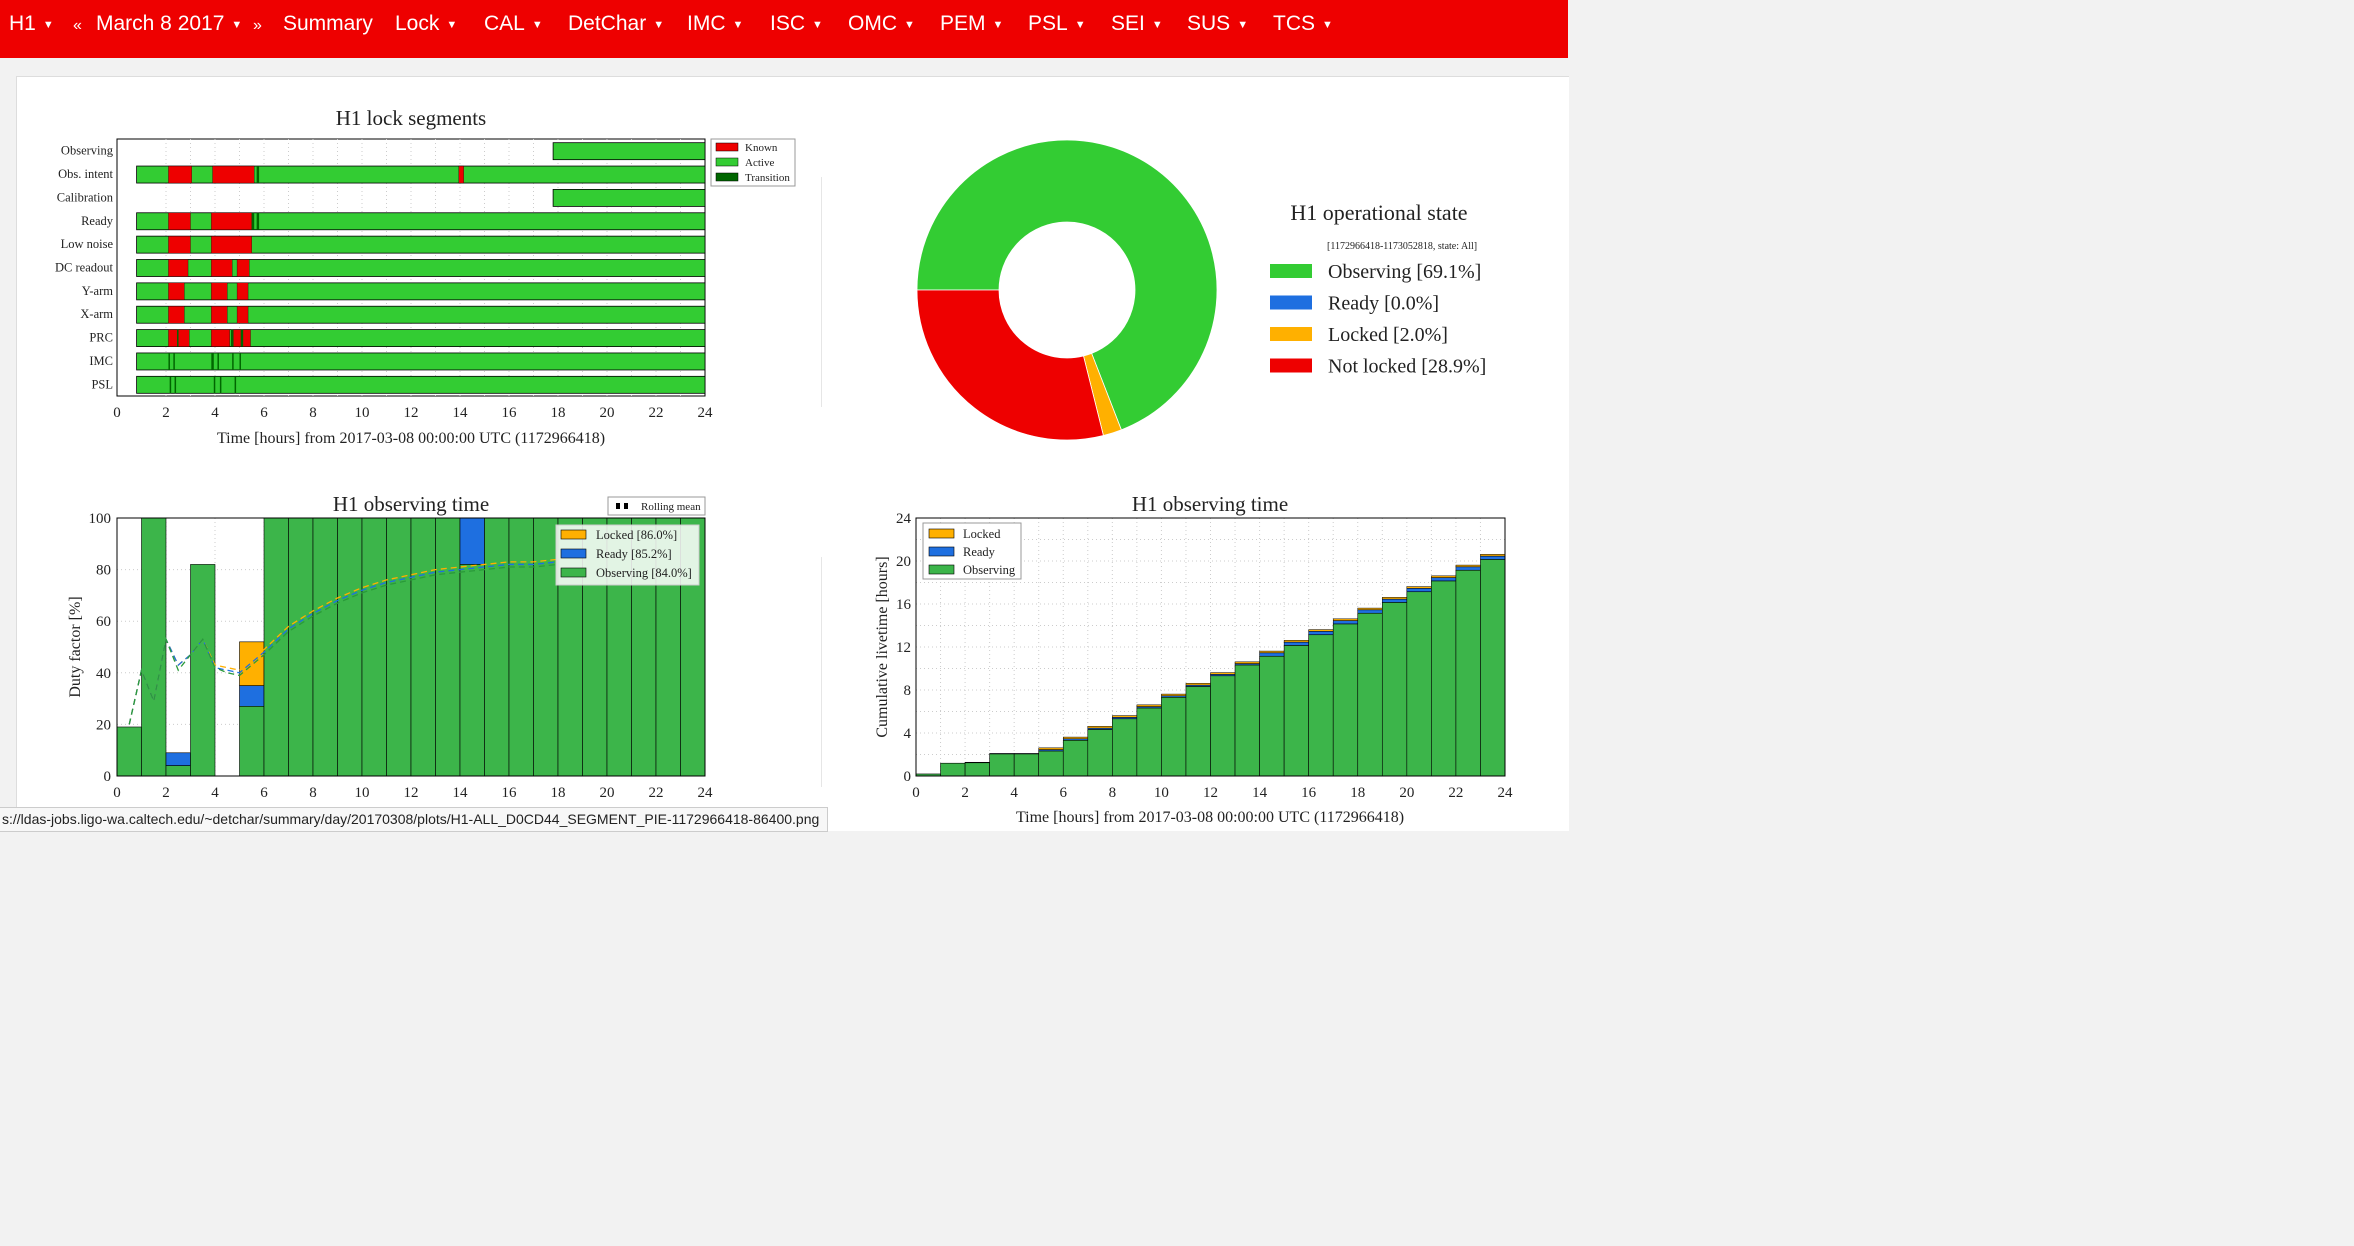 The height and width of the screenshot is (1246, 2354). I want to click on x-tick-label: 8, so click(313, 793).